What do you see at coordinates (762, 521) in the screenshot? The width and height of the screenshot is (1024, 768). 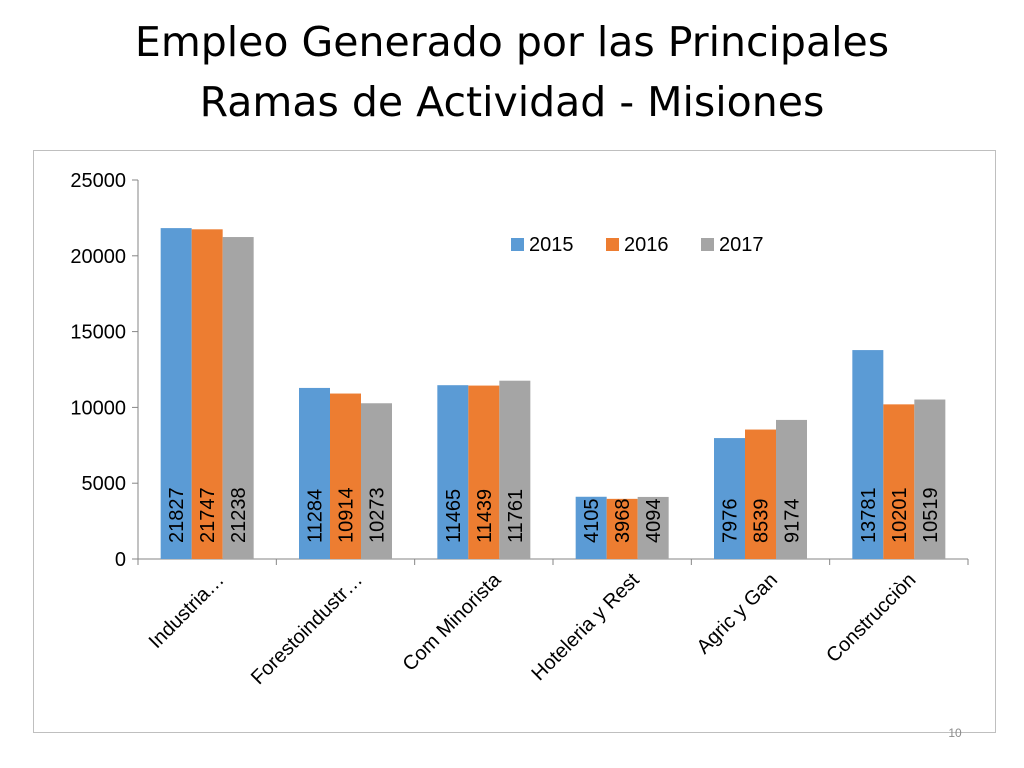 I see `data-label: 8539` at bounding box center [762, 521].